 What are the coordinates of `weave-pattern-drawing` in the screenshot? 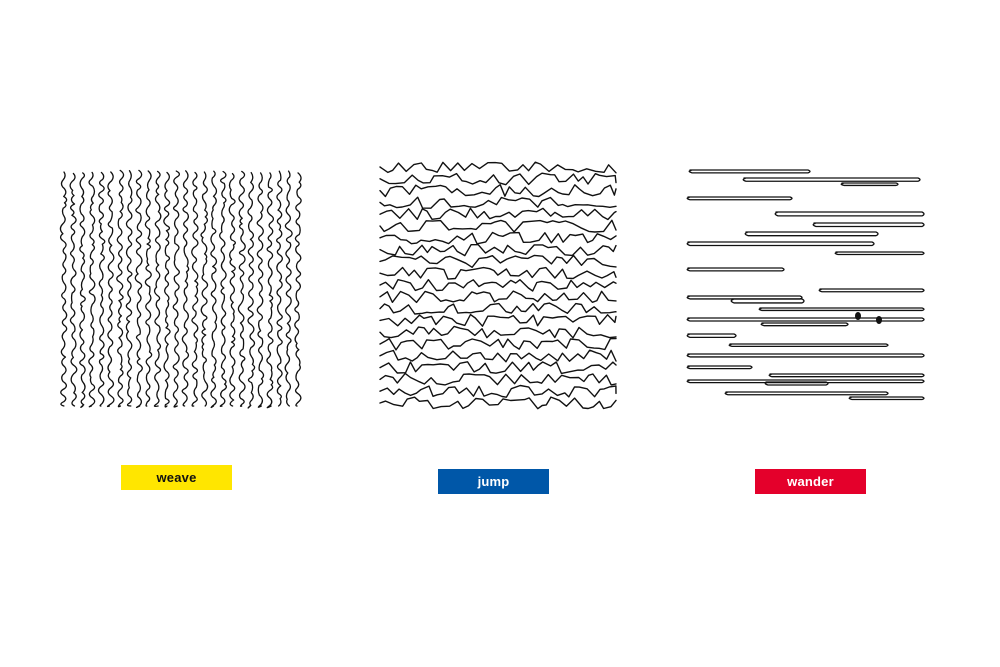 It's located at (180, 289).